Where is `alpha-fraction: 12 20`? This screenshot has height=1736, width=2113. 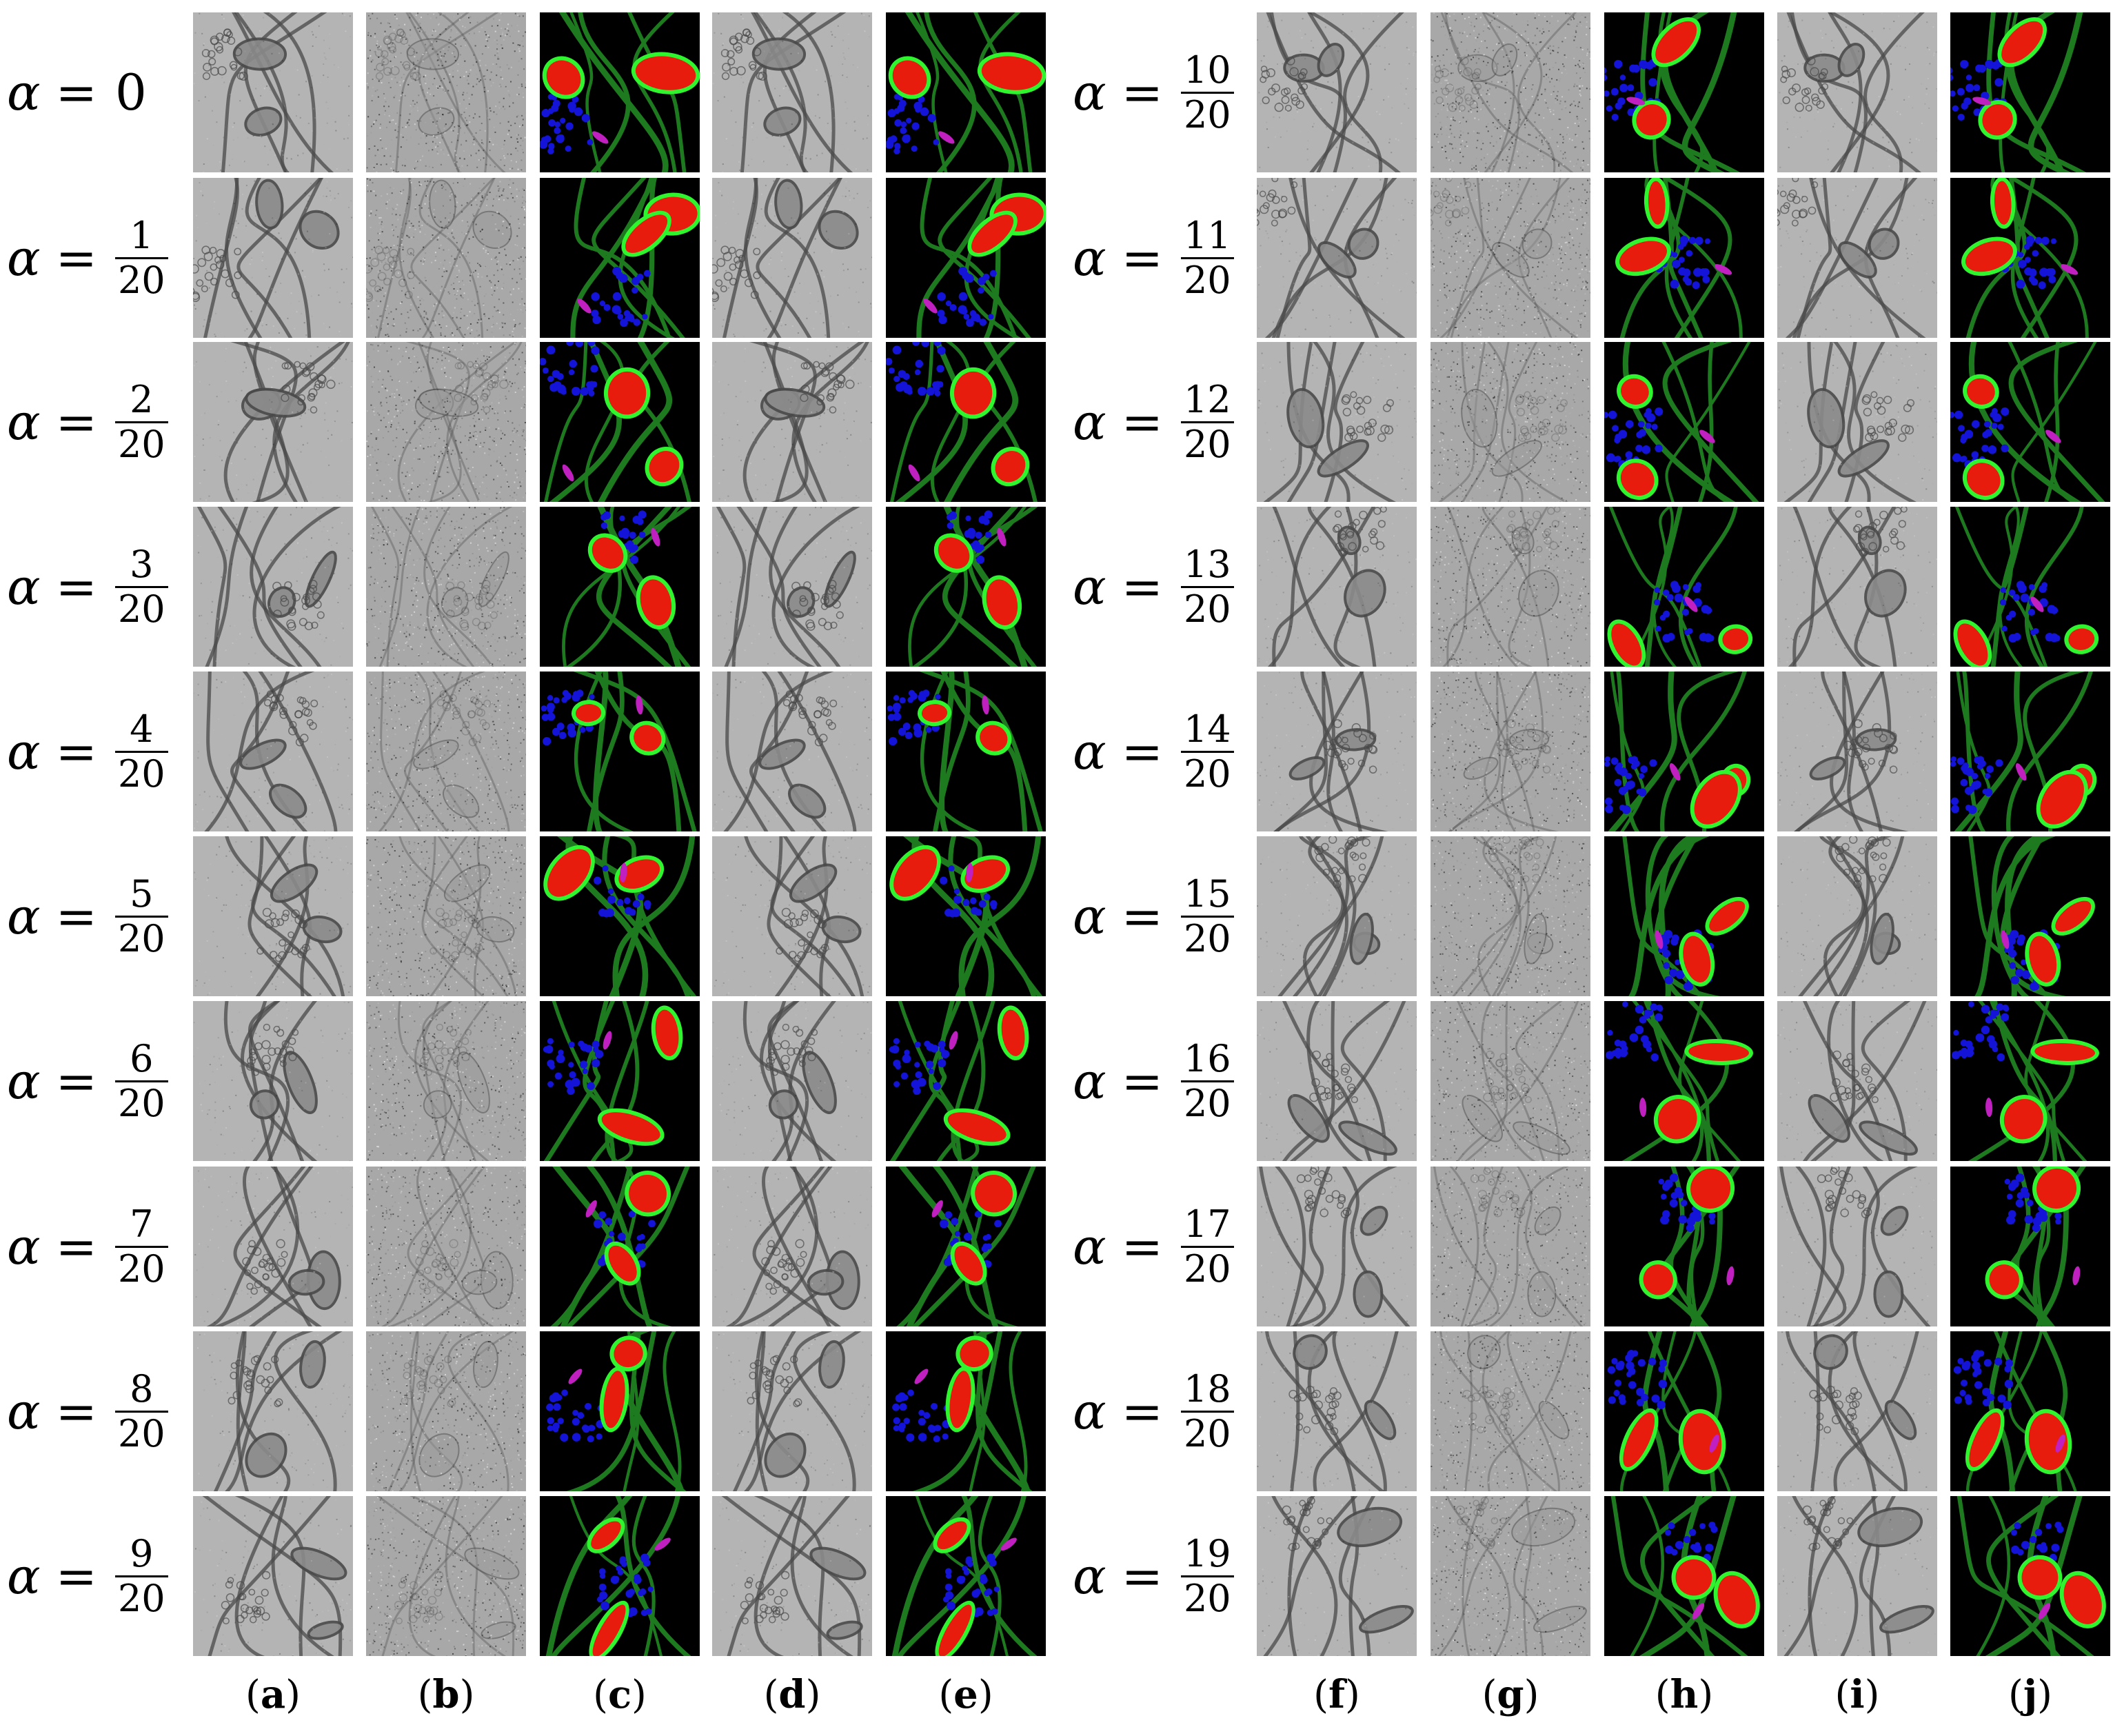 alpha-fraction: 12 20 is located at coordinates (1207, 422).